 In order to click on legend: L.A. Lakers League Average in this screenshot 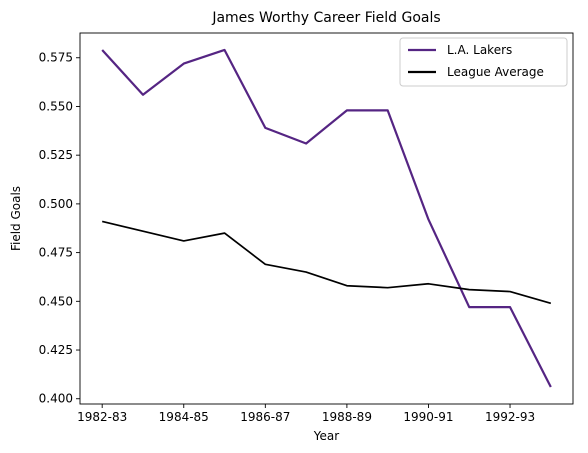, I will do `click(483, 62)`.